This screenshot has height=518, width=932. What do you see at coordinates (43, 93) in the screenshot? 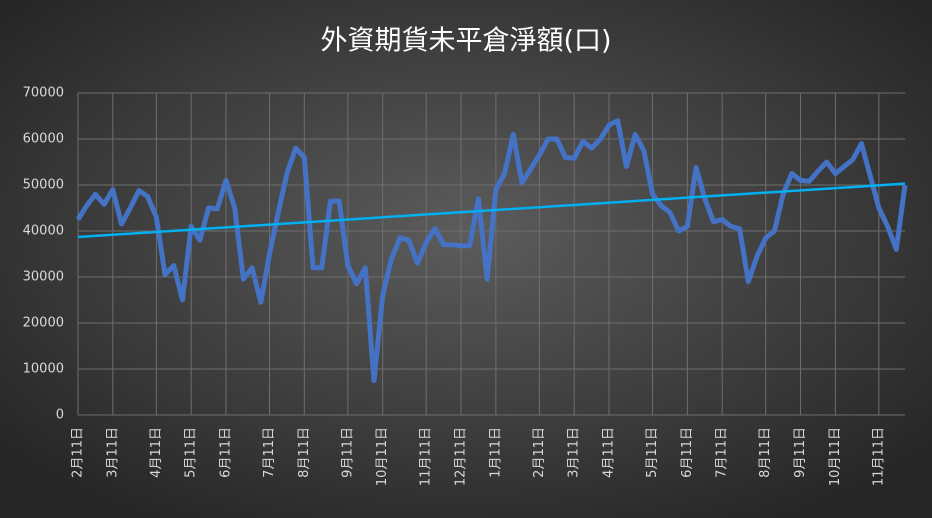
I see `y-tick-label: 70000` at bounding box center [43, 93].